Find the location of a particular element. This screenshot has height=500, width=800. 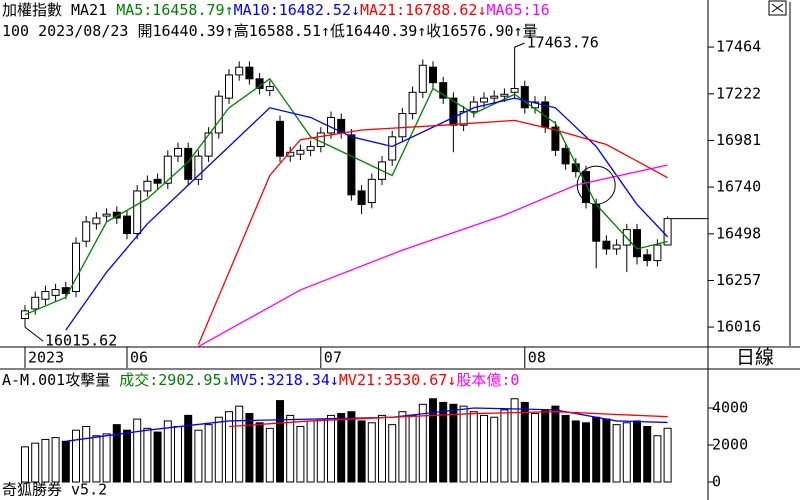

indicator-arrow: ↑ is located at coordinates (229, 10).